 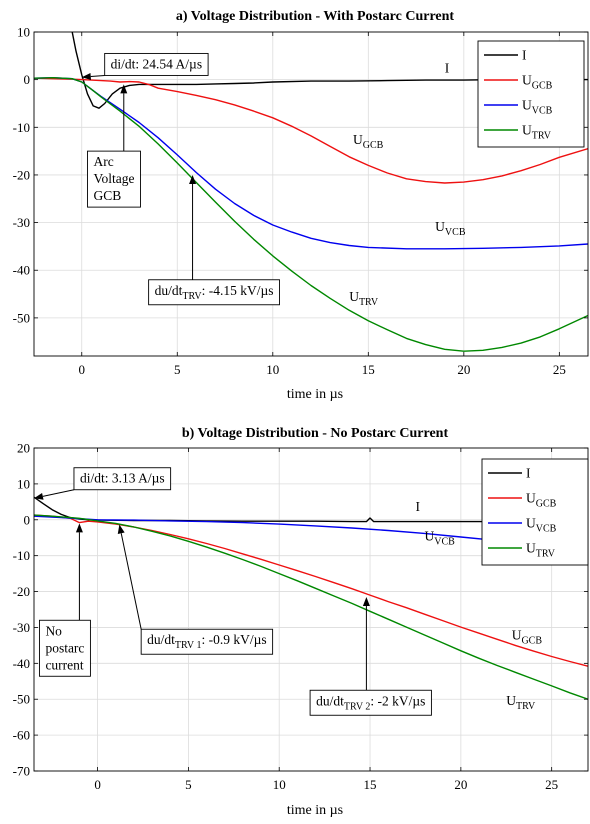 I want to click on legend-entry: UVCB, so click(x=541, y=525).